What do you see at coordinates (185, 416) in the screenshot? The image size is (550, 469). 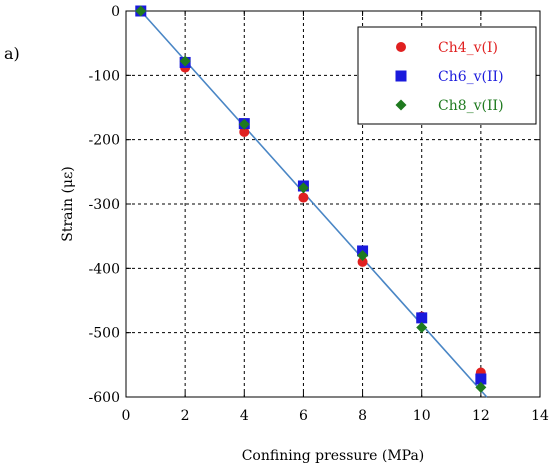 I see `x-tick-label: 2` at bounding box center [185, 416].